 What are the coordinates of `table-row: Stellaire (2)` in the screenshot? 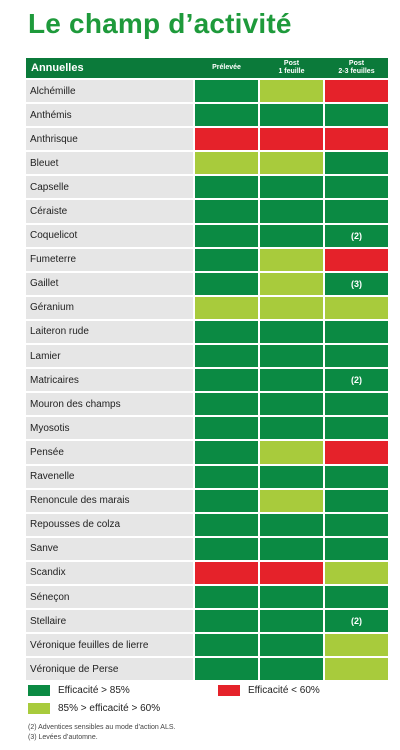 It's located at (207, 622).